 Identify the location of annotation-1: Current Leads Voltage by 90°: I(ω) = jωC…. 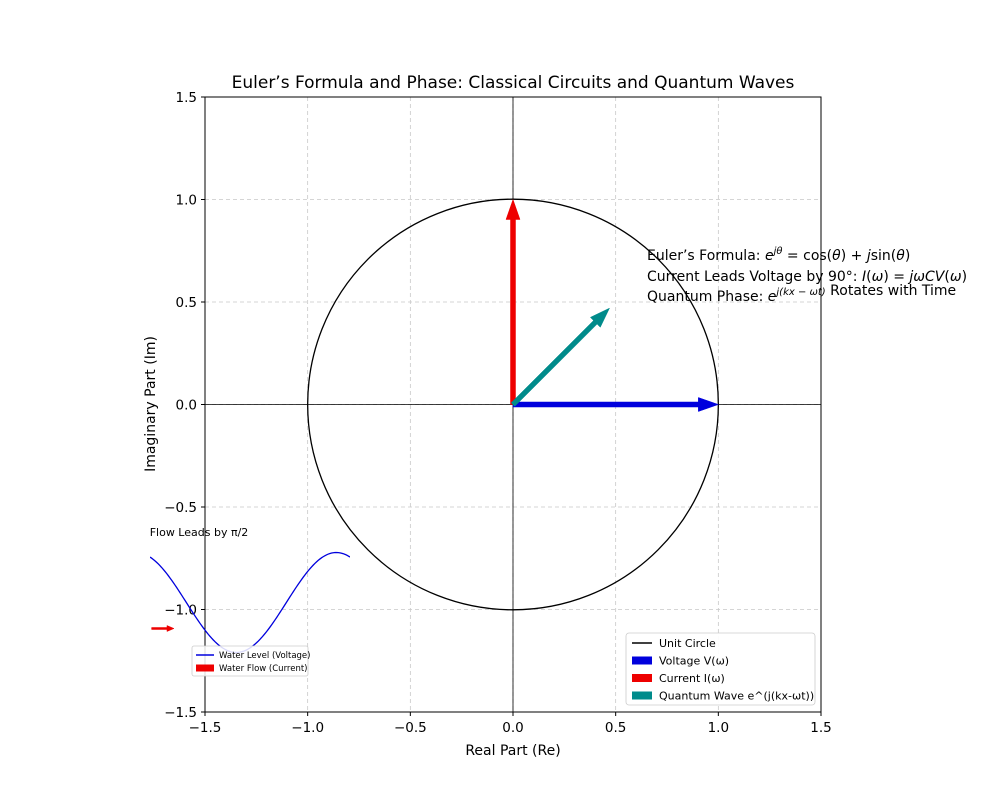
(807, 277).